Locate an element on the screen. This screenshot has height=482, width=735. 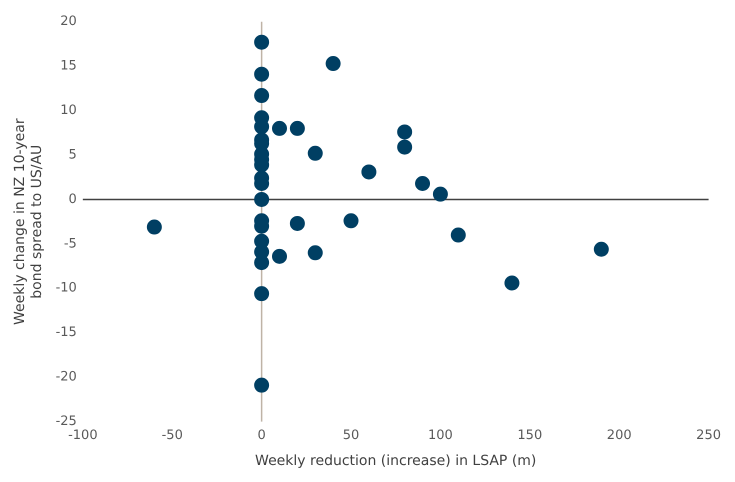
y-tick-label: 15 is located at coordinates (68, 66).